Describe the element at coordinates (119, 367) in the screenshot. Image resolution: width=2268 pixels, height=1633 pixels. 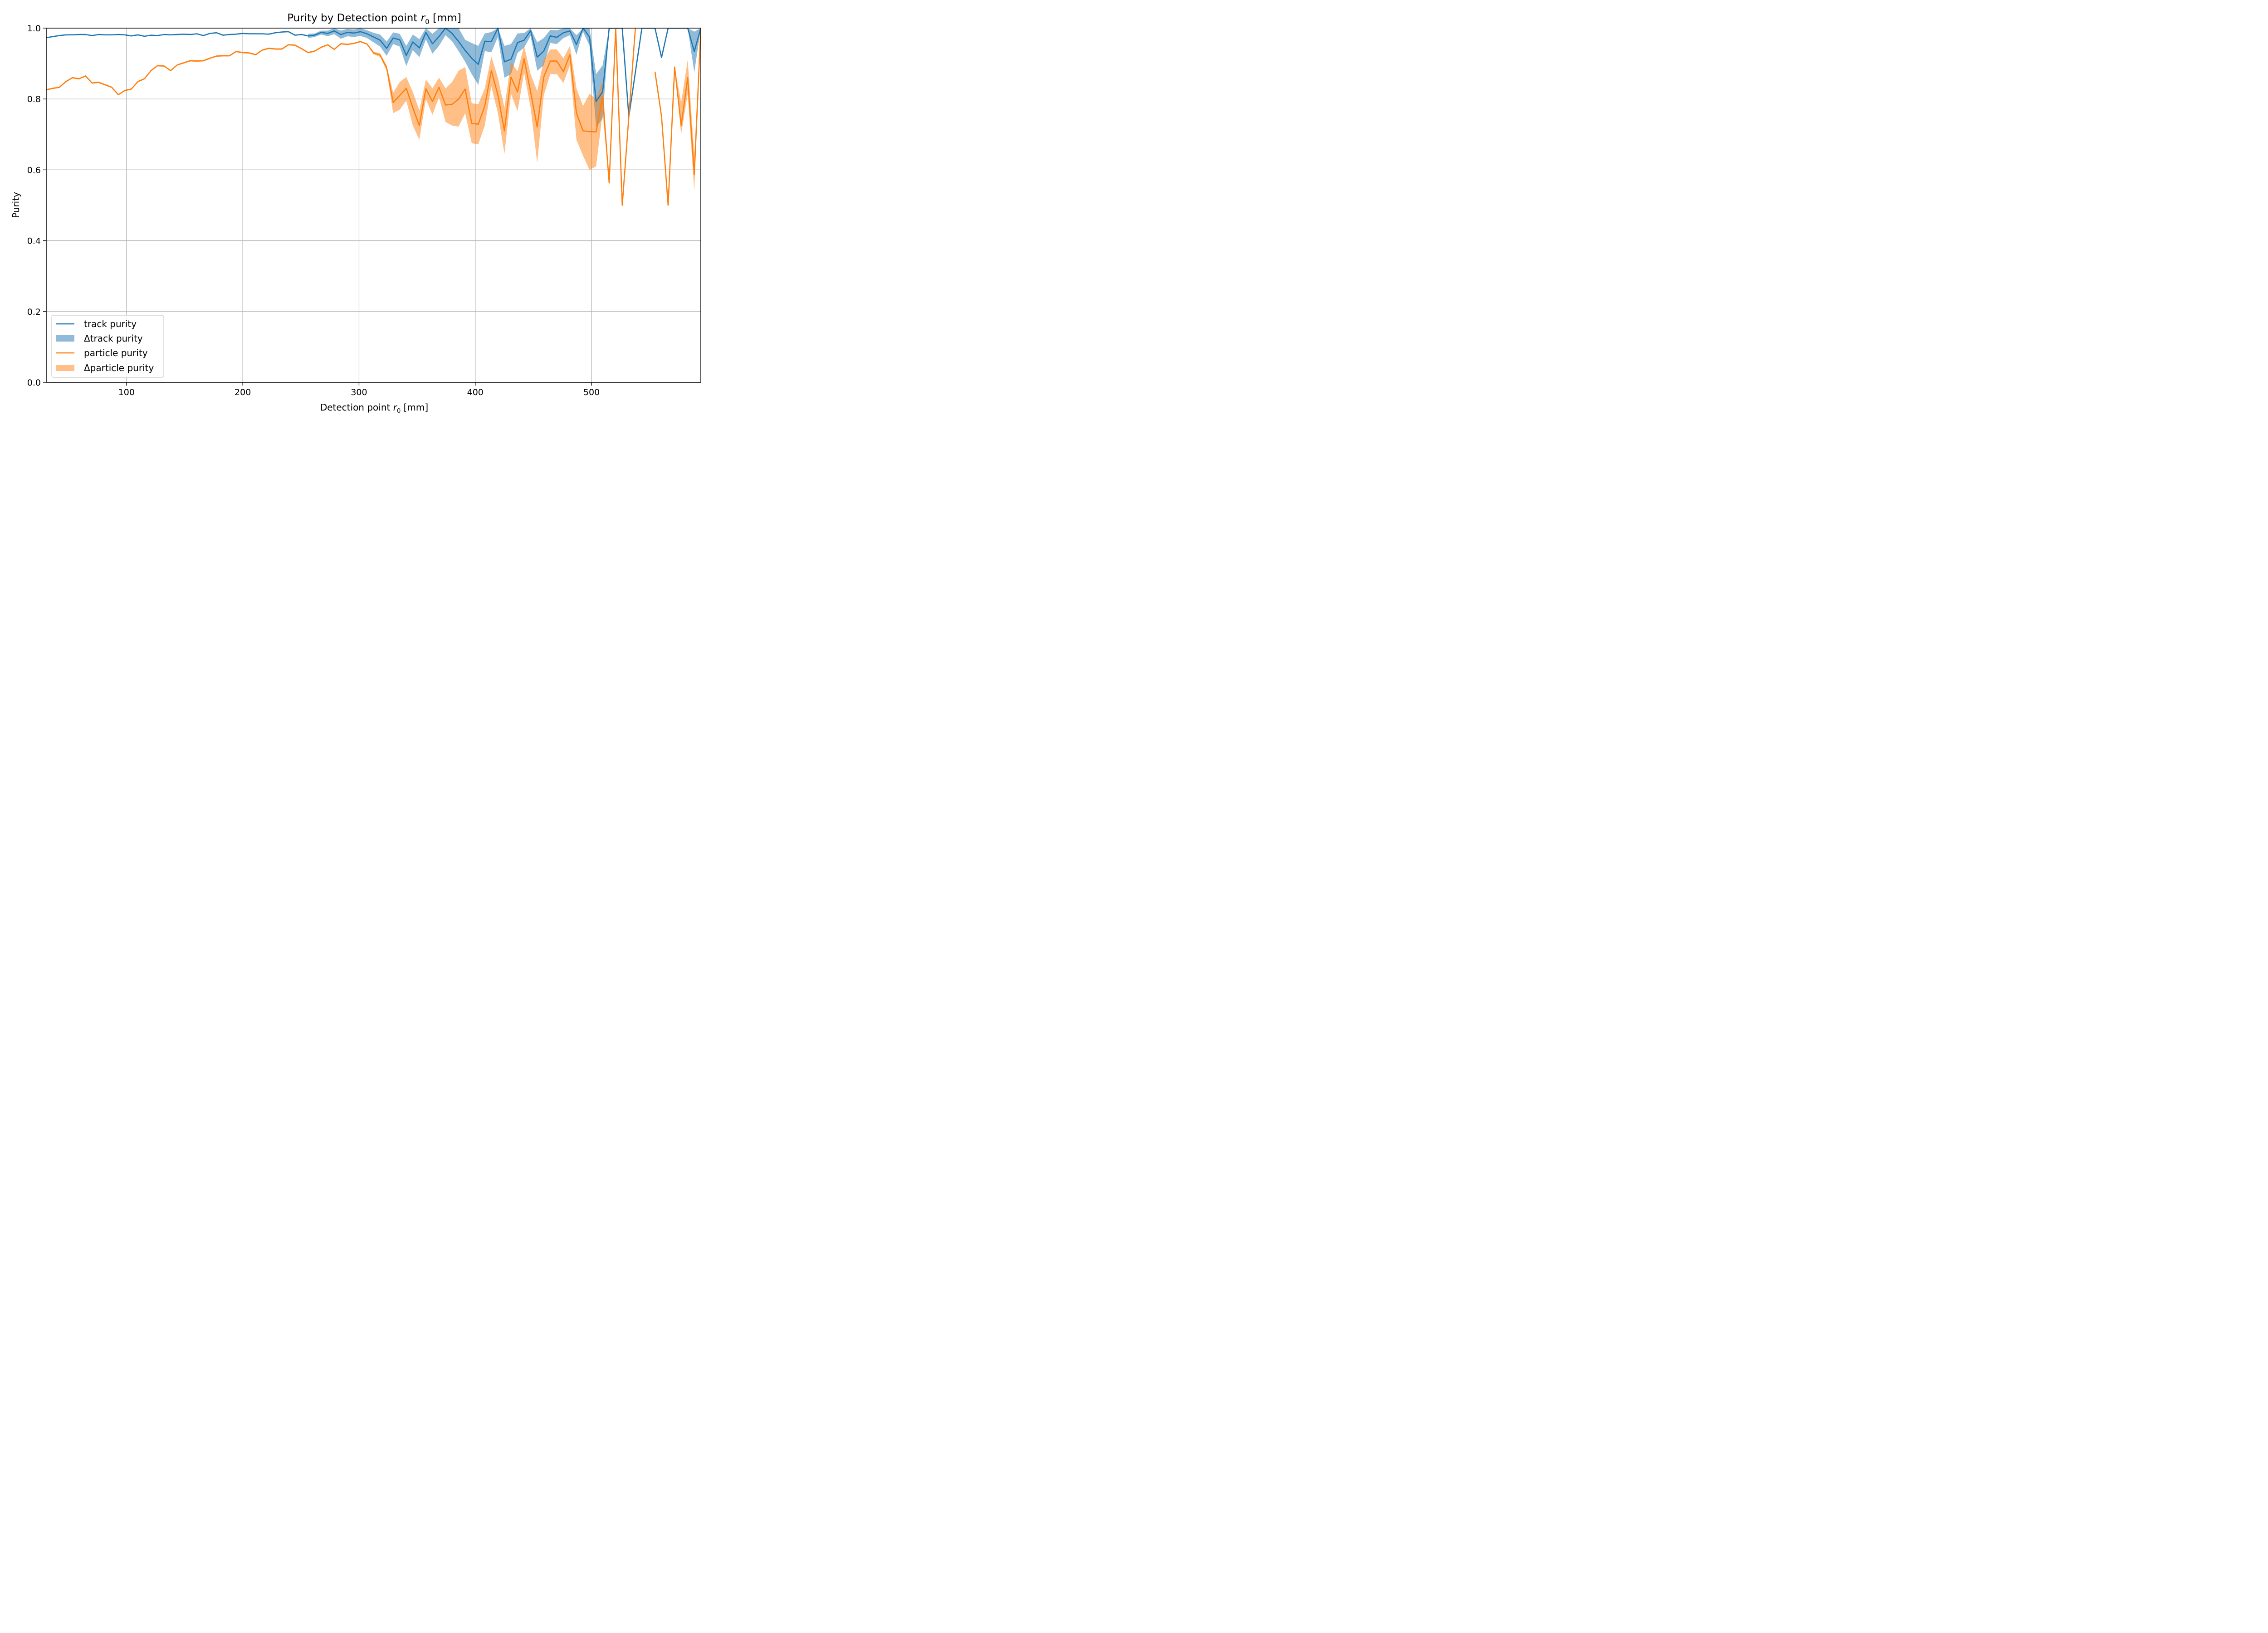
I see `legend-label-particle-band: Δparticle purity` at that location.